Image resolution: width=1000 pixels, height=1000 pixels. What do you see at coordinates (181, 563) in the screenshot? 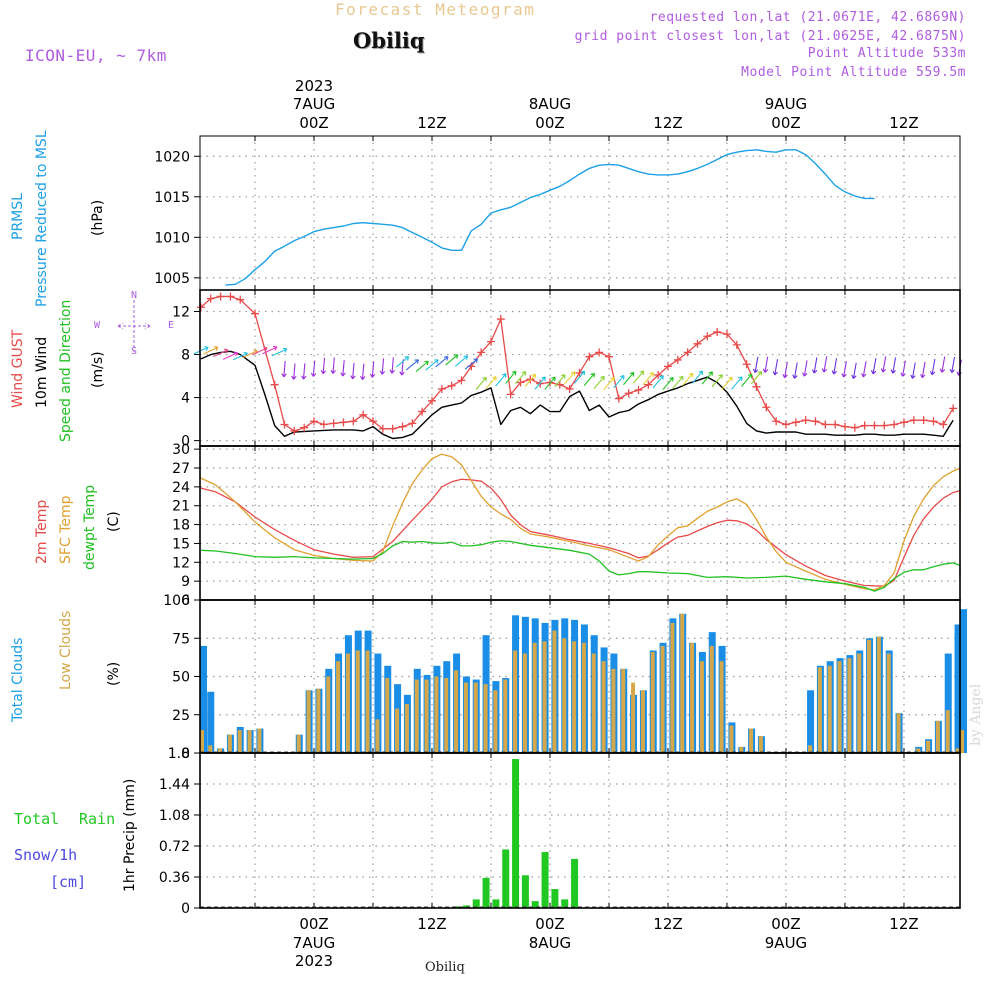
I see `y-tick-label: 12` at bounding box center [181, 563].